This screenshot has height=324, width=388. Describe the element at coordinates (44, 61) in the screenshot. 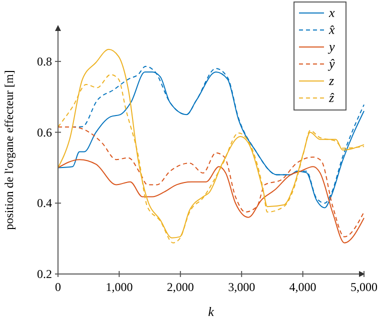

I see `y-tick-label: 0.8` at that location.